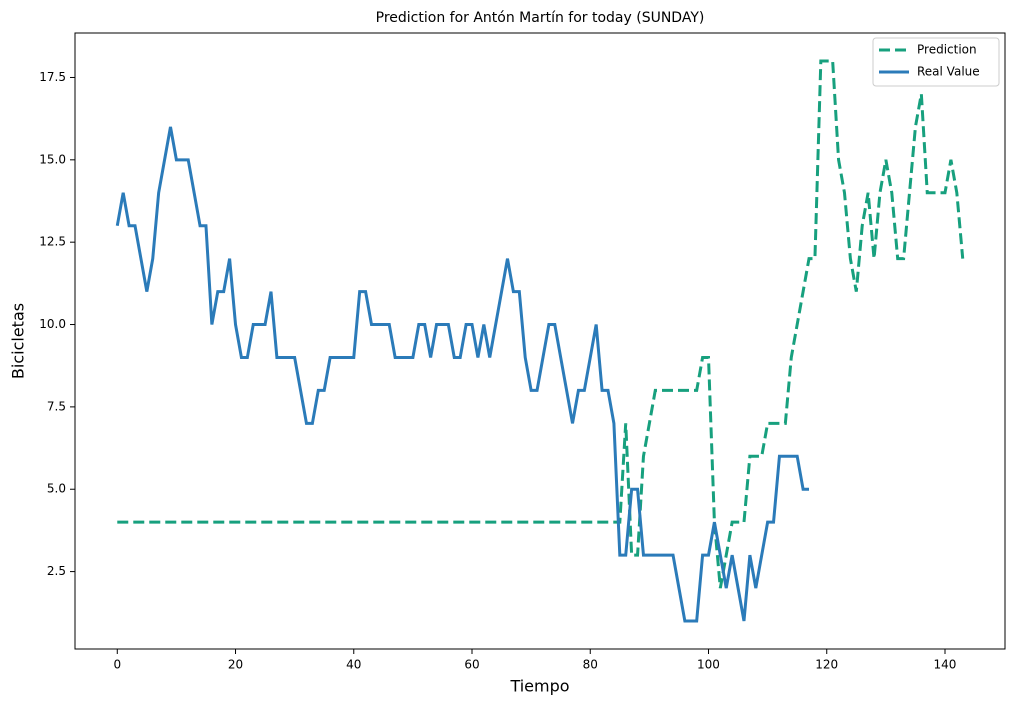 The height and width of the screenshot is (706, 1014). Describe the element at coordinates (56, 571) in the screenshot. I see `y-tick-label: 2.5` at that location.